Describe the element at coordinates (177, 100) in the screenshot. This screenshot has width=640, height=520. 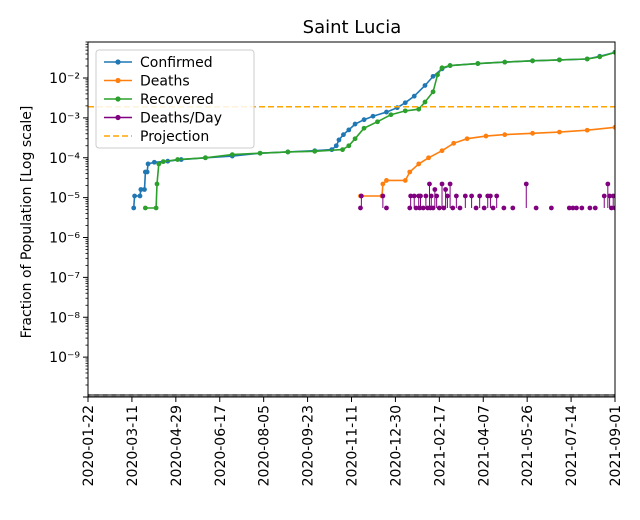
I see `legend-label-recovered: Recovered` at that location.